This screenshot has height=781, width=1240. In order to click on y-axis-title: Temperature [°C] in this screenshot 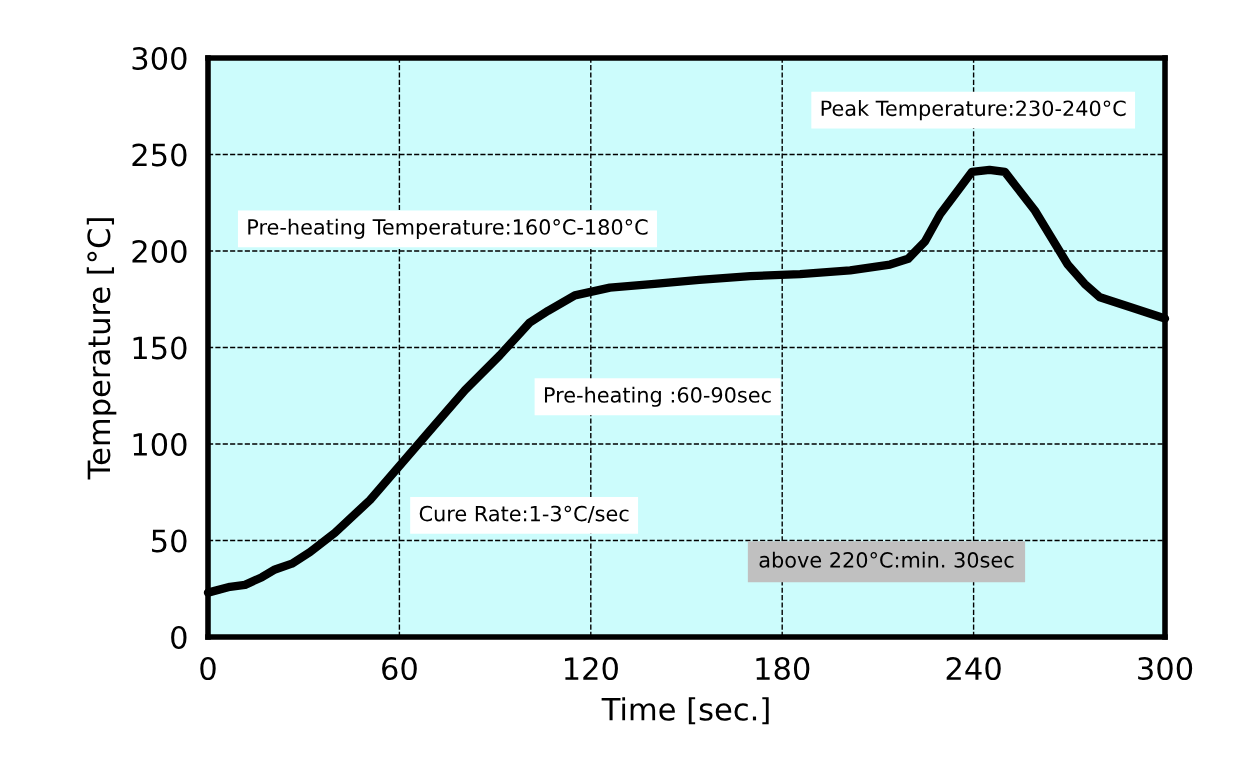, I will do `click(101, 349)`.